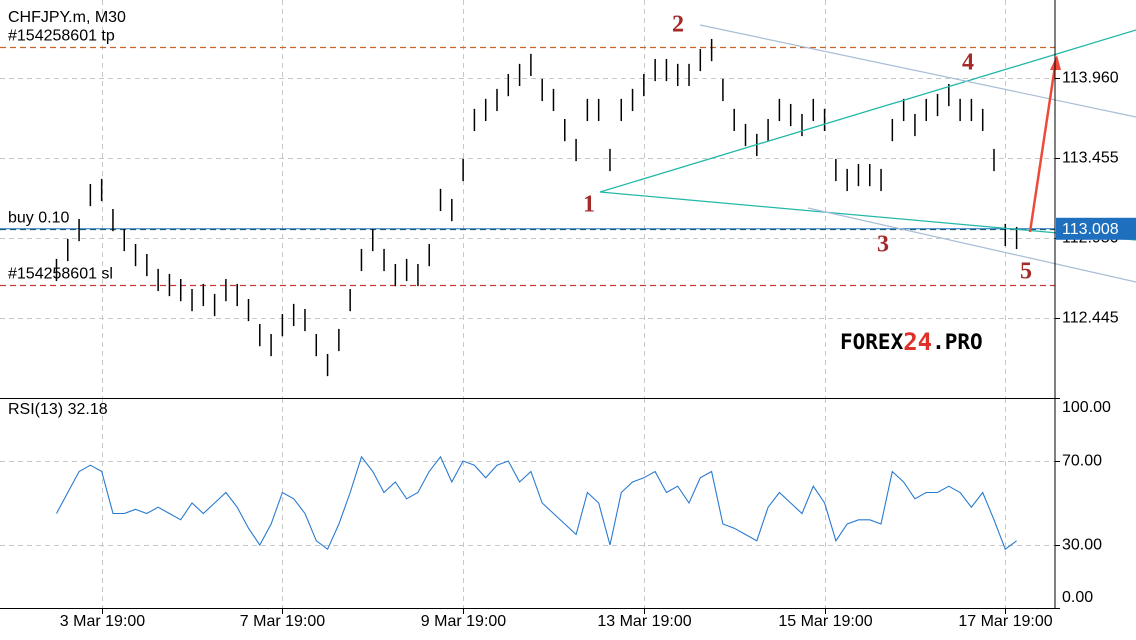  Describe the element at coordinates (1082, 545) in the screenshot. I see `y-tick-label: 30.00` at that location.